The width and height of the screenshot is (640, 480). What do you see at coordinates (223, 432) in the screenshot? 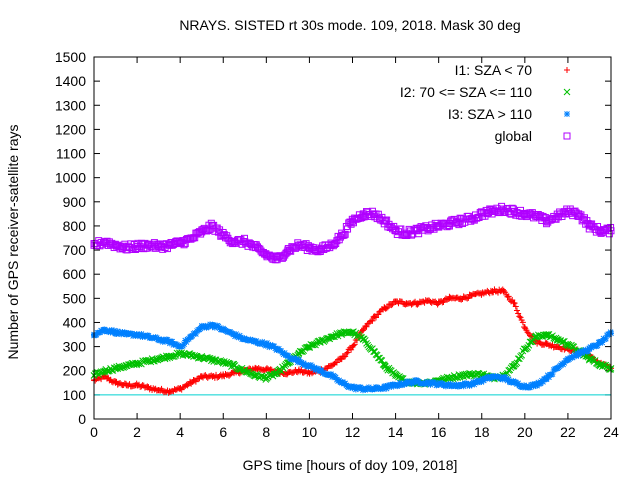
I see `x-tick-label: 6` at bounding box center [223, 432].